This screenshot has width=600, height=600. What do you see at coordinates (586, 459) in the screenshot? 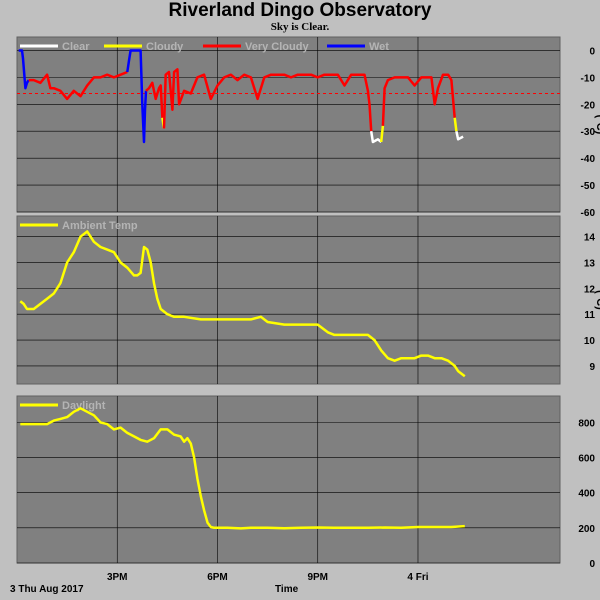
I see `y-tick-label: 600` at bounding box center [586, 459].